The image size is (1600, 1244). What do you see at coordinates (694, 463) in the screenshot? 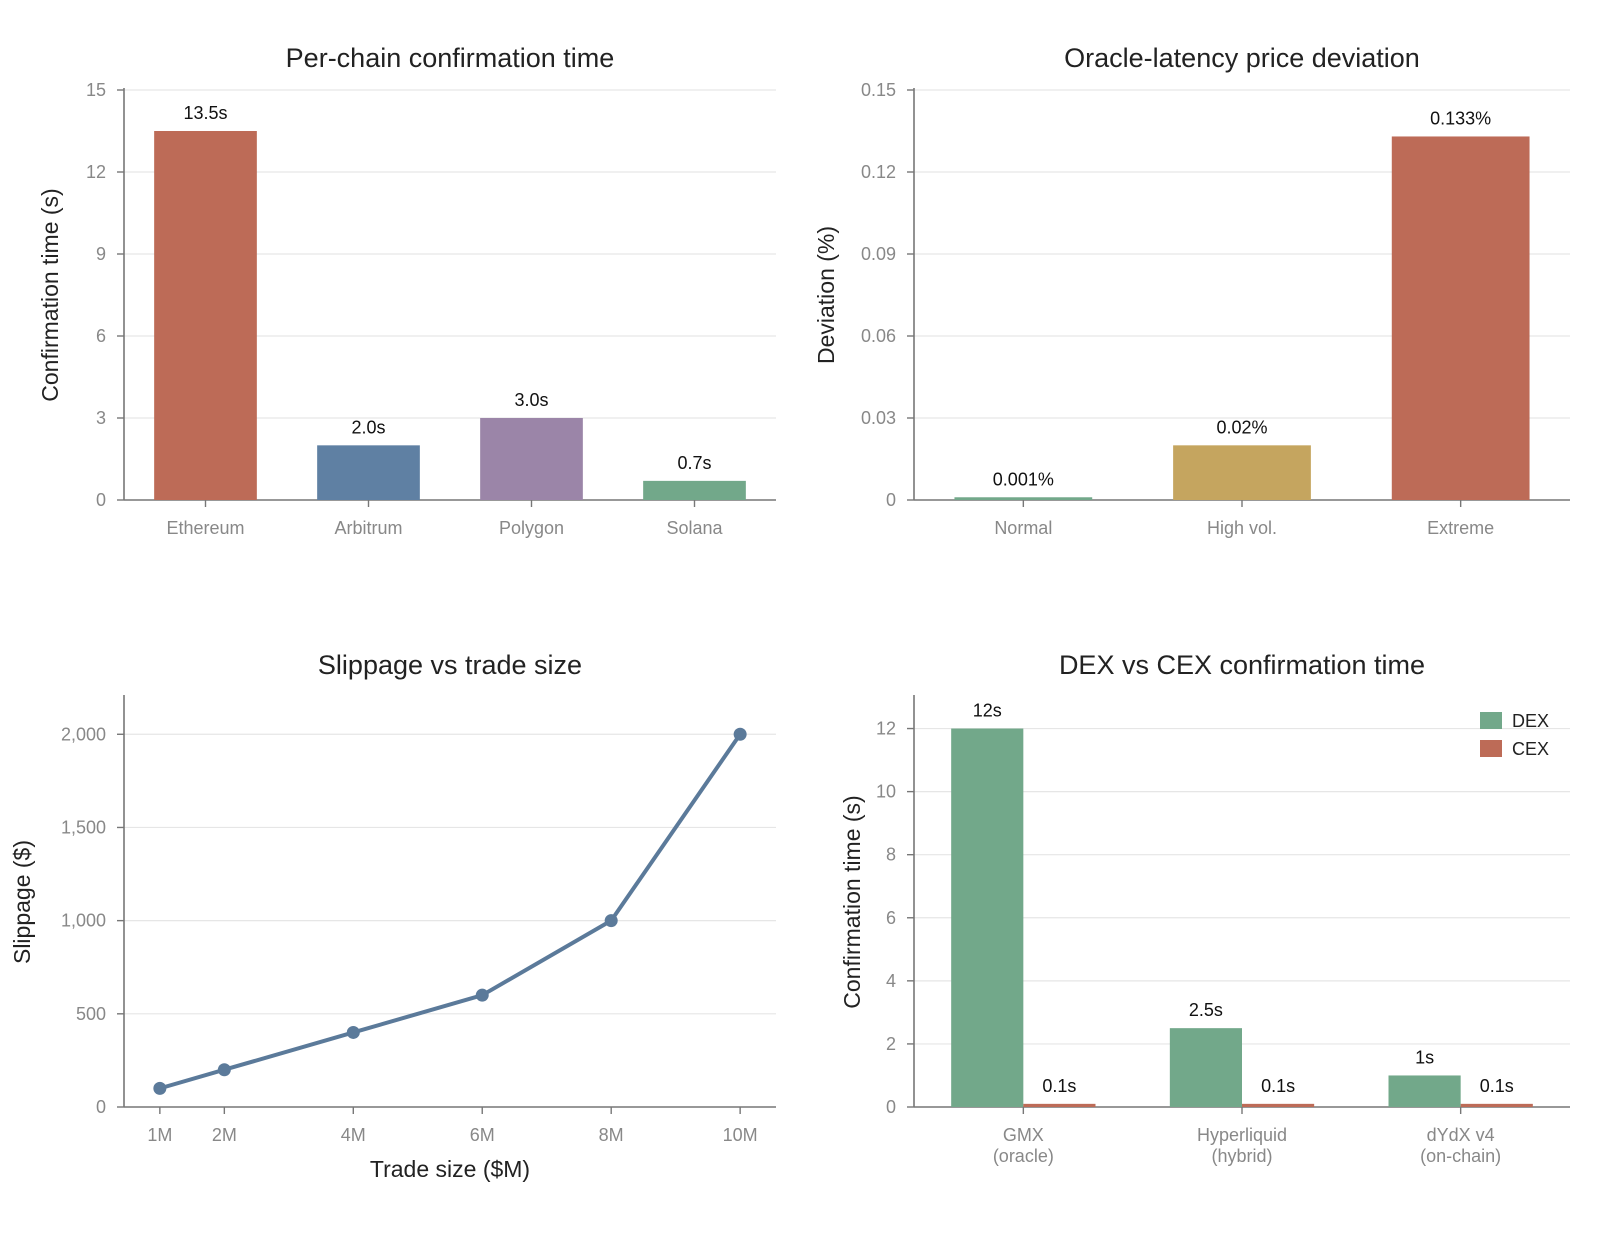
I see `data-label: 0.7s` at bounding box center [694, 463].